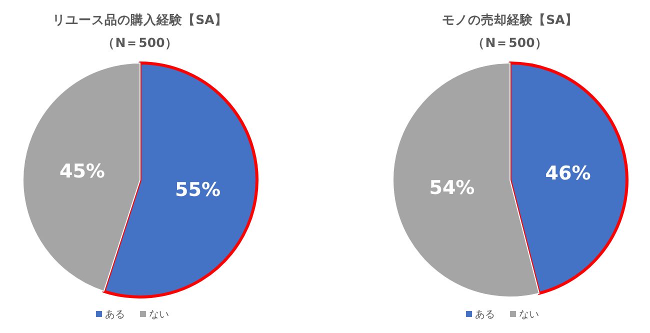  What do you see at coordinates (140, 19) in the screenshot?
I see `chart-title: リユース品の購入経験【SA】` at bounding box center [140, 19].